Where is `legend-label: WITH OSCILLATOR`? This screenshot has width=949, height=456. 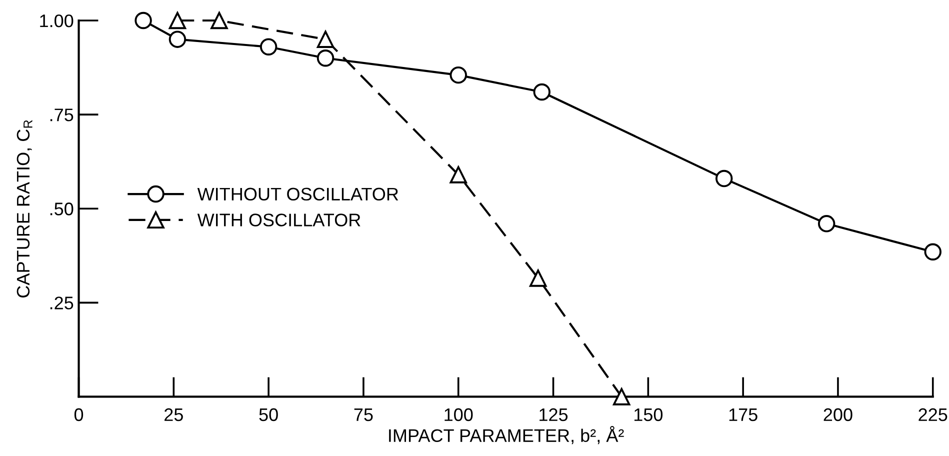 legend-label: WITH OSCILLATOR is located at coordinates (278, 220).